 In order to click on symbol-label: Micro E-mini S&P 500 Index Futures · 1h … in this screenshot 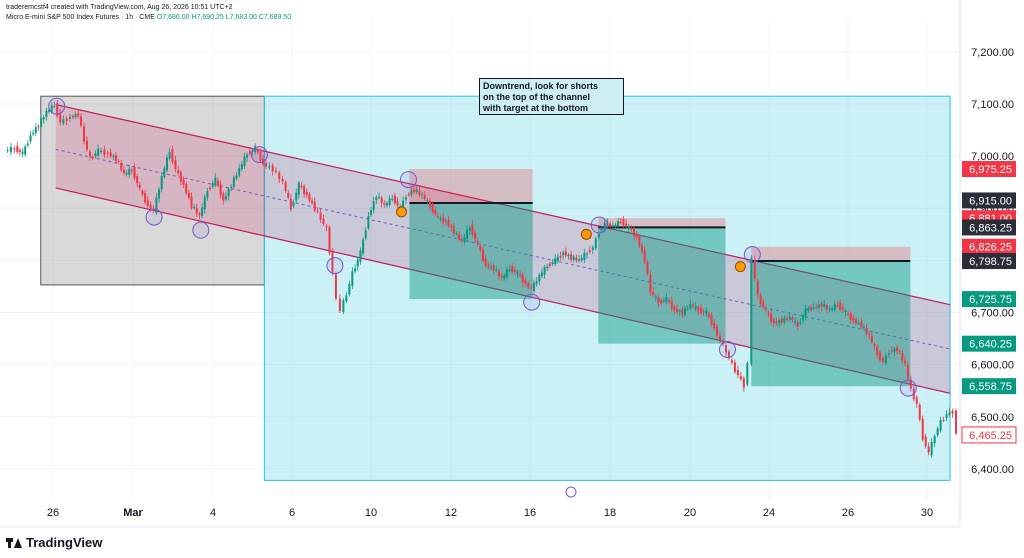, I will do `click(80, 17)`.